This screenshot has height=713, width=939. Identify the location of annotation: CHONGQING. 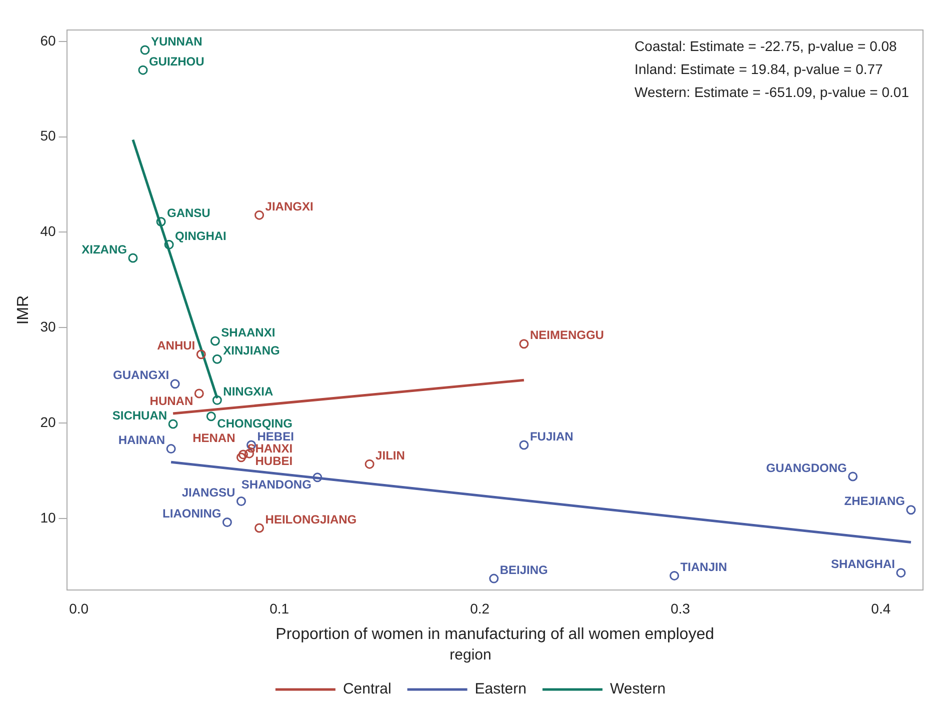
(254, 423).